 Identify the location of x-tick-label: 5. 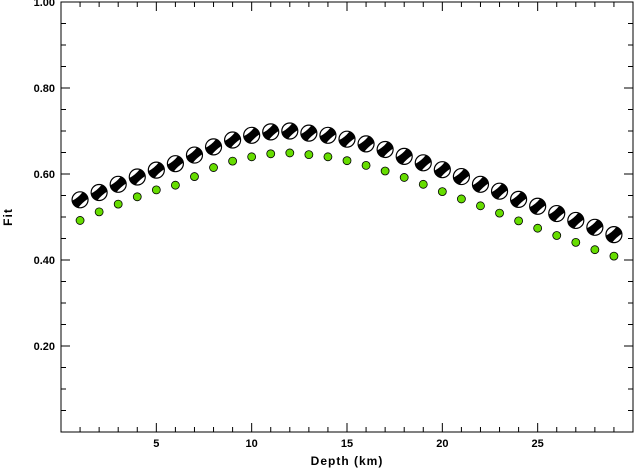
(156, 444).